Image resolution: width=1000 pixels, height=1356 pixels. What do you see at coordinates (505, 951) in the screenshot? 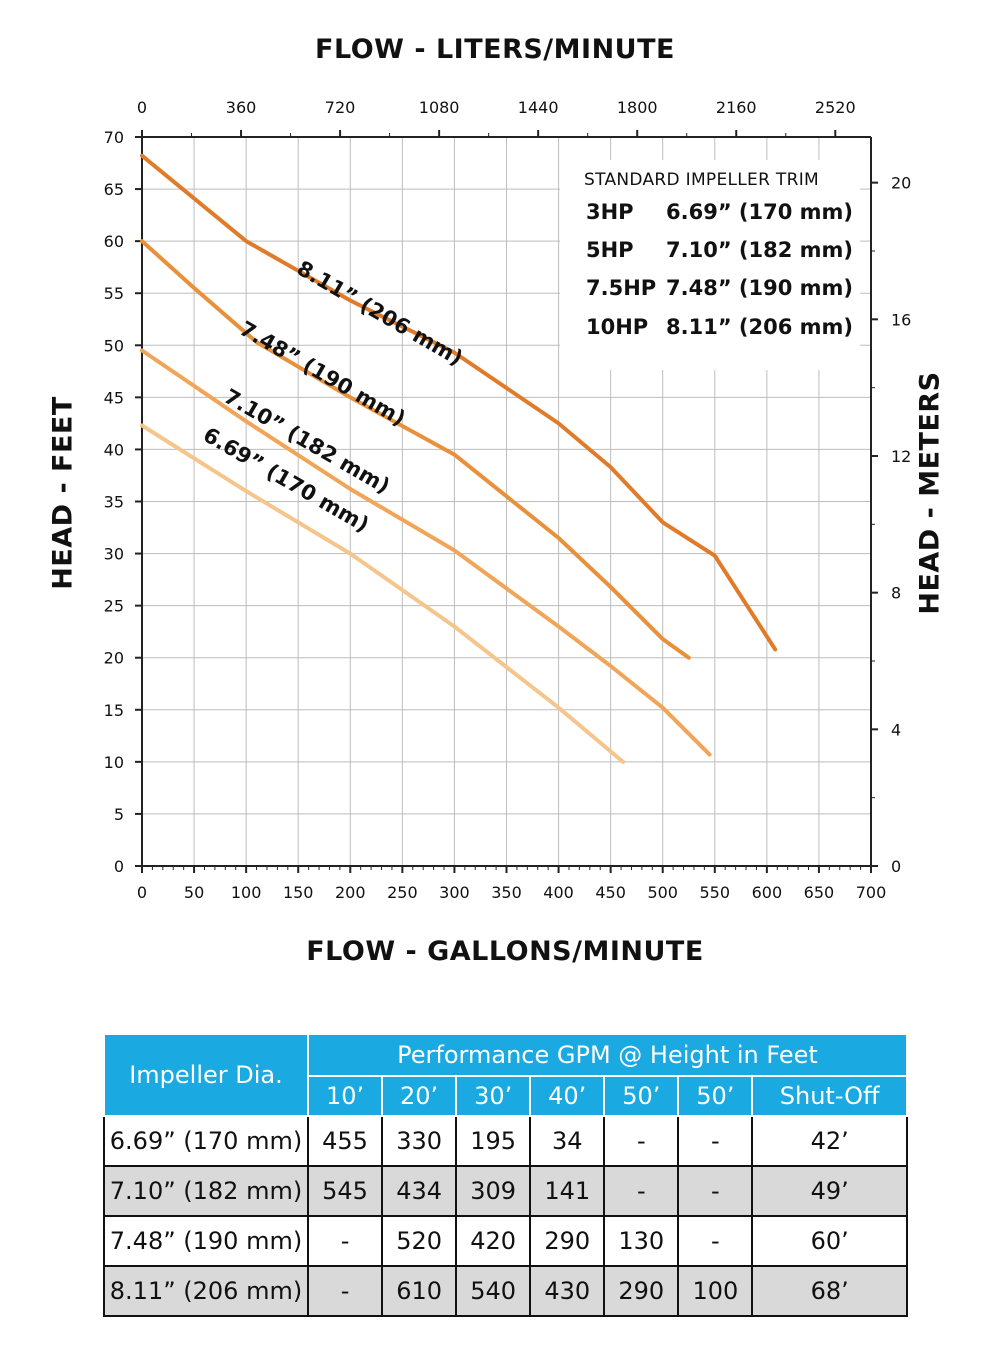
I see `bottom-axis-title: FLOW - GALLONS/MINUTE` at bounding box center [505, 951].